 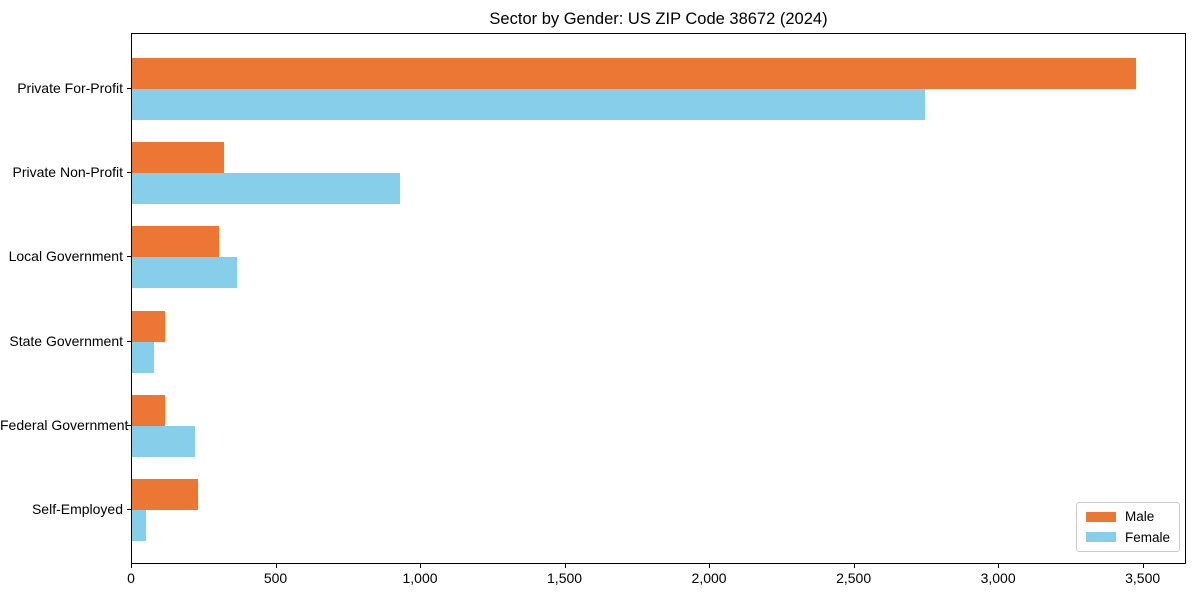 I want to click on bar-female-private-non-profit, so click(x=266, y=189).